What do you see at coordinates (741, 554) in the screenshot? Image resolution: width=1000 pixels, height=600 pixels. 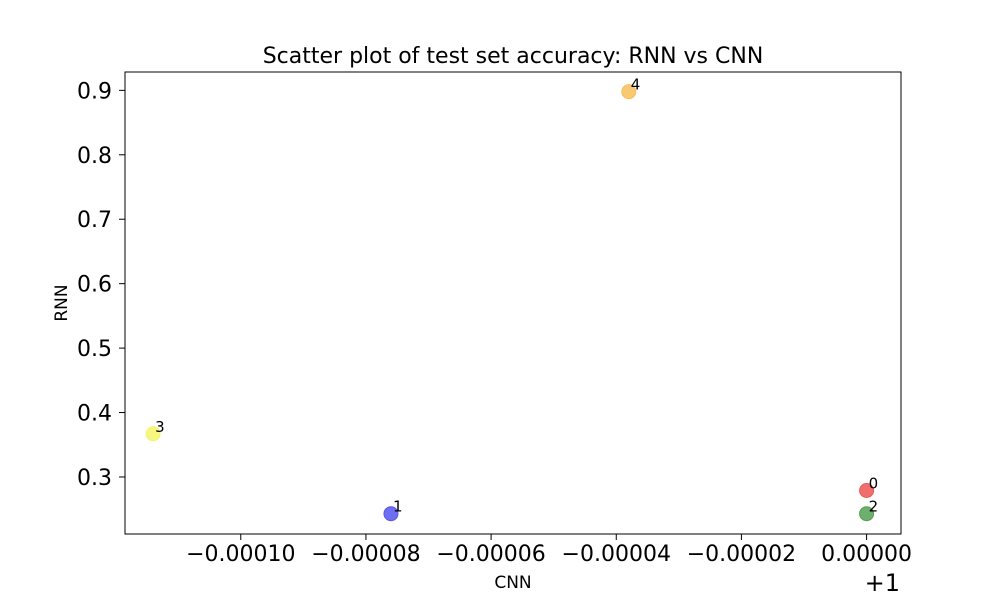 I see `x-tick-label: −0.00002` at bounding box center [741, 554].